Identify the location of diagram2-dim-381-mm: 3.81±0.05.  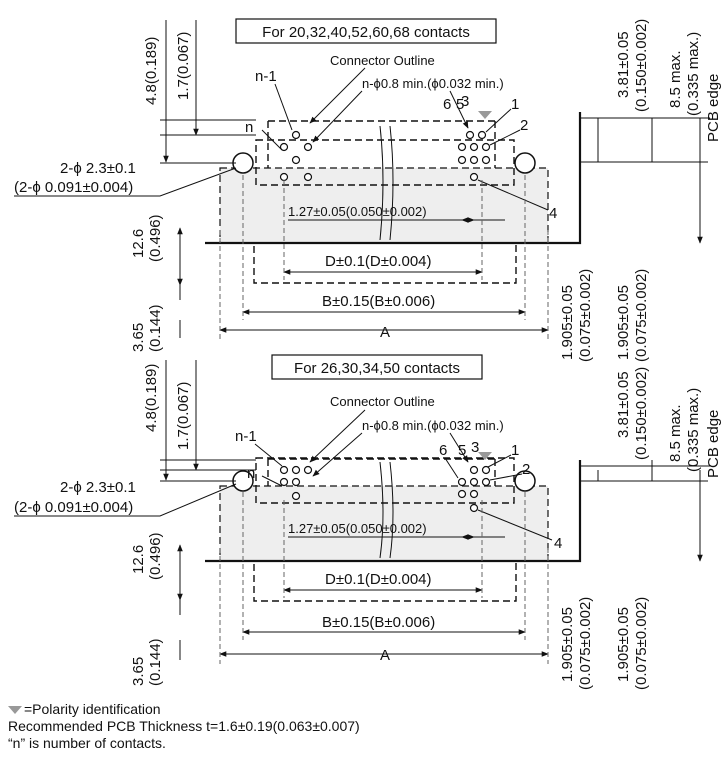
(623, 404).